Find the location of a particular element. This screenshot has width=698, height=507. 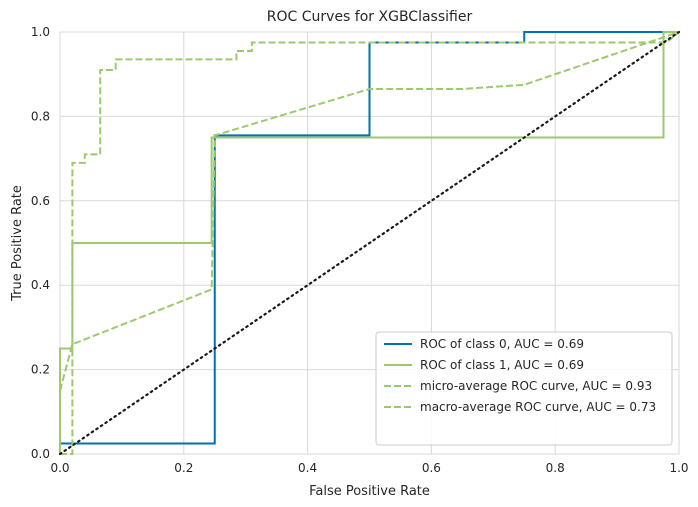

y-axis-label: True Positive Rate is located at coordinates (17, 243).